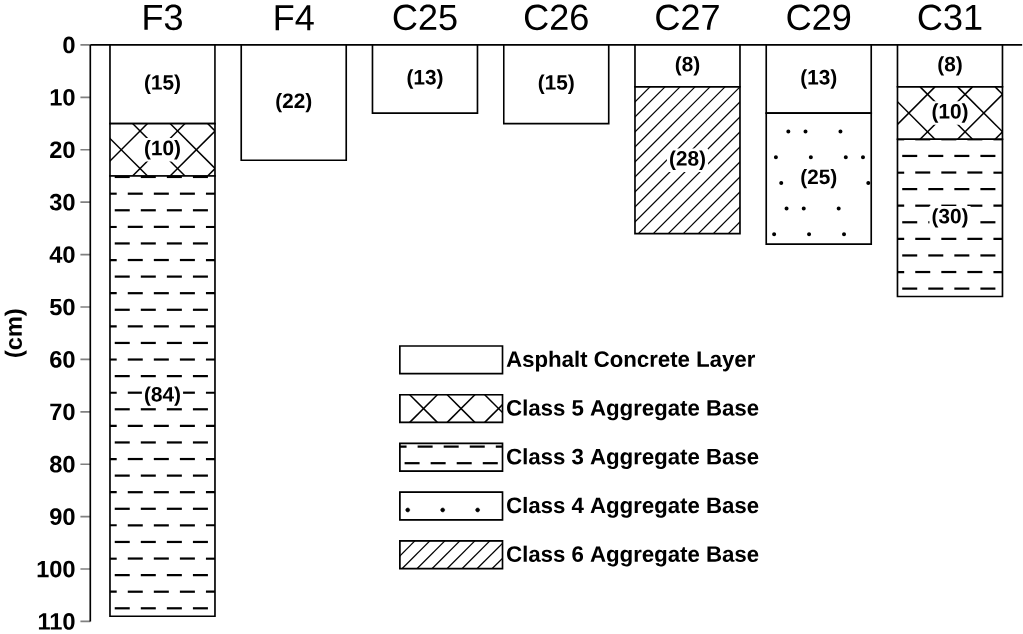 The height and width of the screenshot is (634, 1023). I want to click on y-tick-label: 100, so click(56, 569).